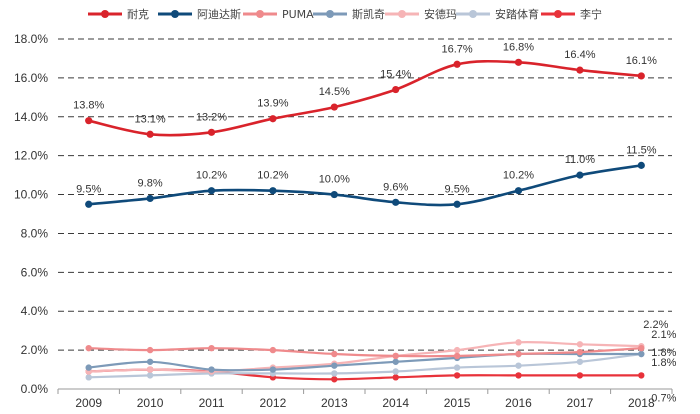 Image resolution: width=700 pixels, height=414 pixels. Describe the element at coordinates (334, 92) in the screenshot. I see `data-label: 14.5%` at that location.